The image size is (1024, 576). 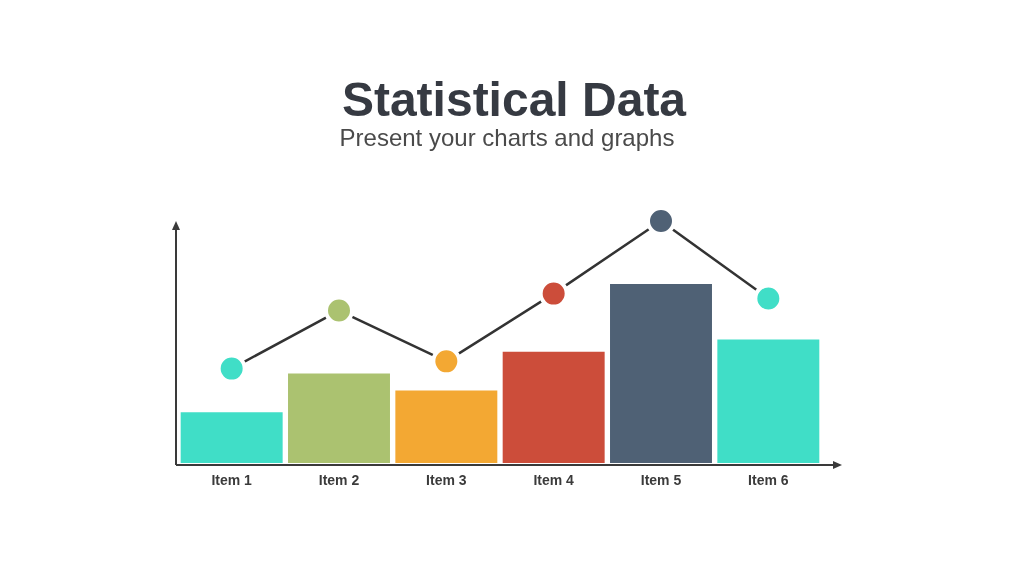 What do you see at coordinates (661, 480) in the screenshot?
I see `x-tick-label: Item 5` at bounding box center [661, 480].